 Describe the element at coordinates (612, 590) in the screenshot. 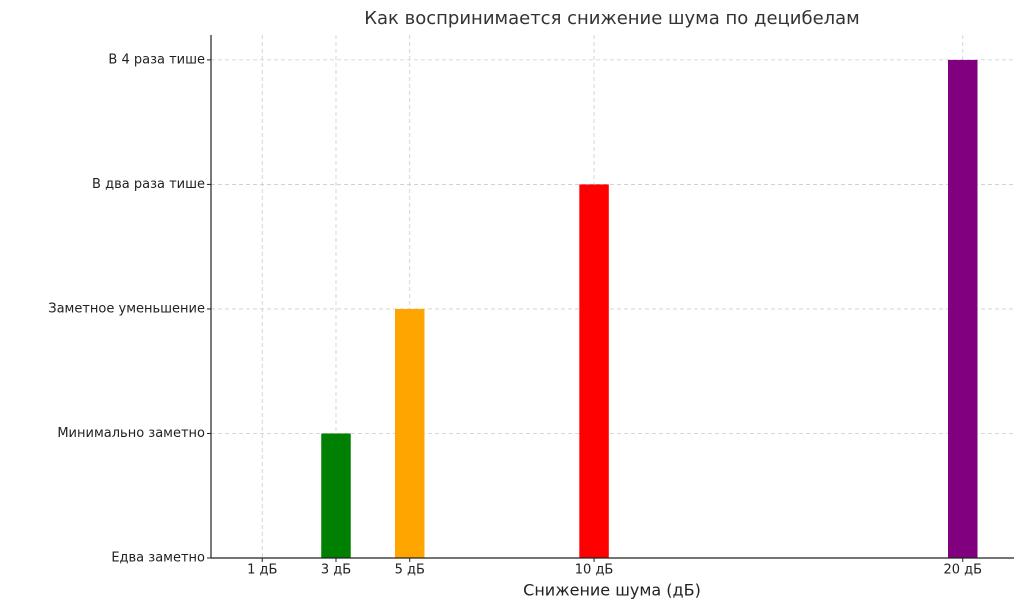

I see `x-axis-label: Снижение шума (дБ)` at that location.